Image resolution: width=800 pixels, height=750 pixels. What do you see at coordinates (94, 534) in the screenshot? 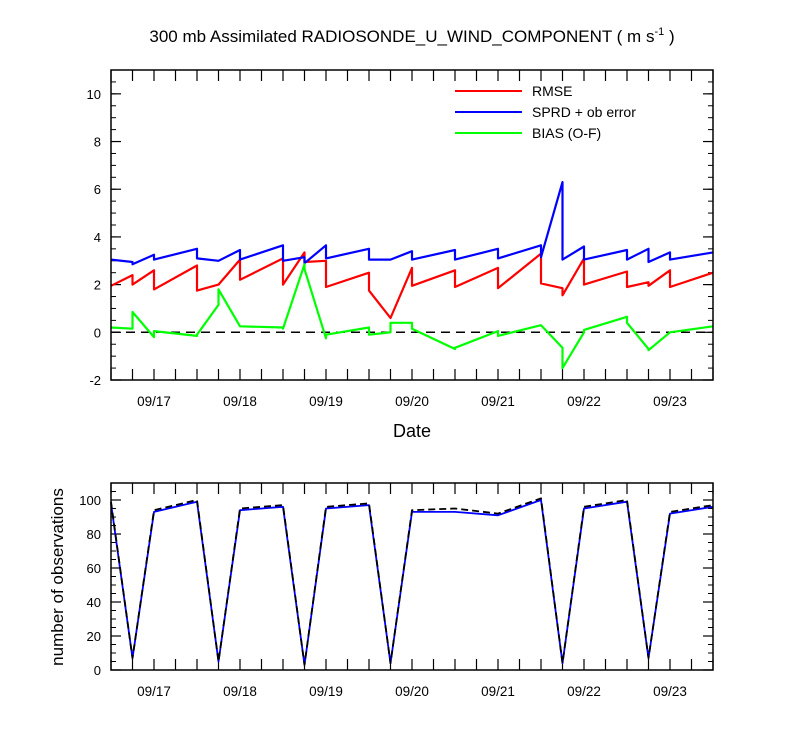
I see `bottom-ytick-label: 80` at bounding box center [94, 534].